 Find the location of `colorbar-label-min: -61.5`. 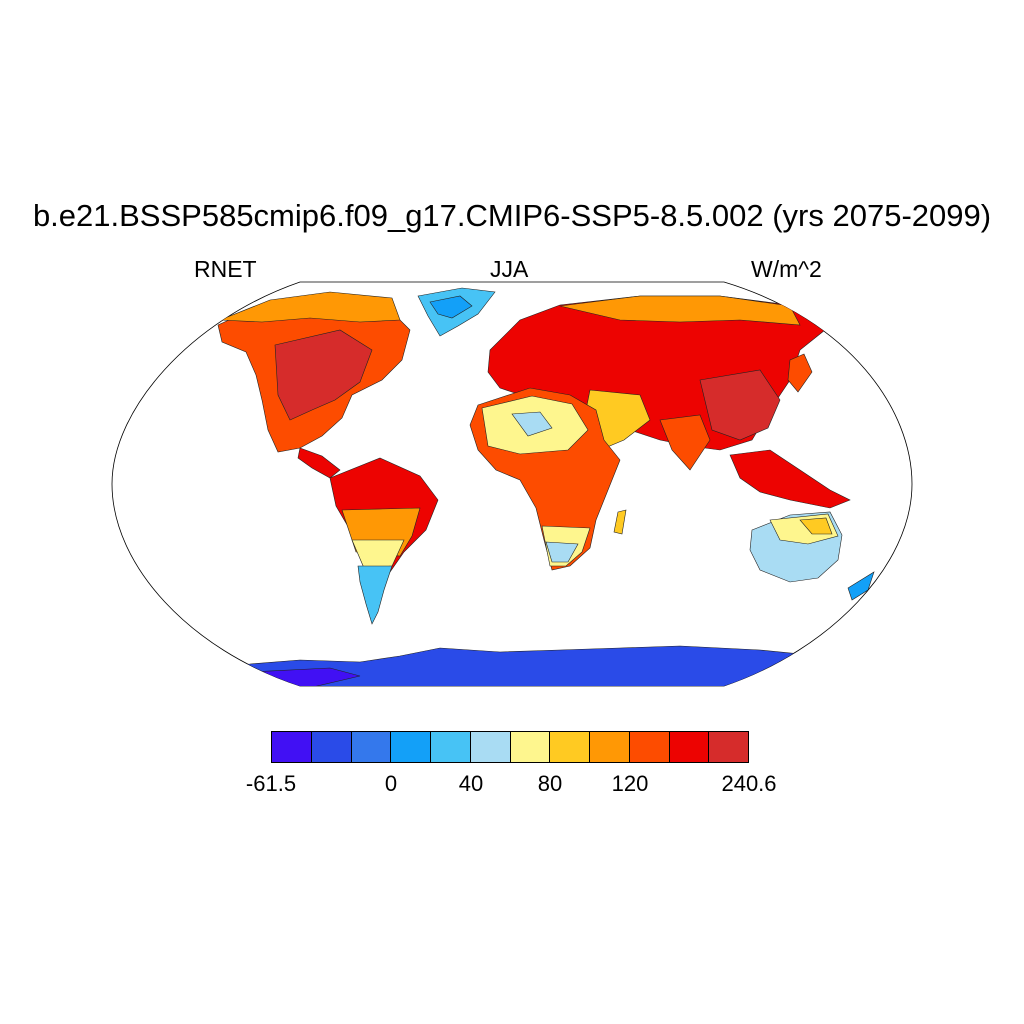

colorbar-label-min: -61.5 is located at coordinates (271, 783).